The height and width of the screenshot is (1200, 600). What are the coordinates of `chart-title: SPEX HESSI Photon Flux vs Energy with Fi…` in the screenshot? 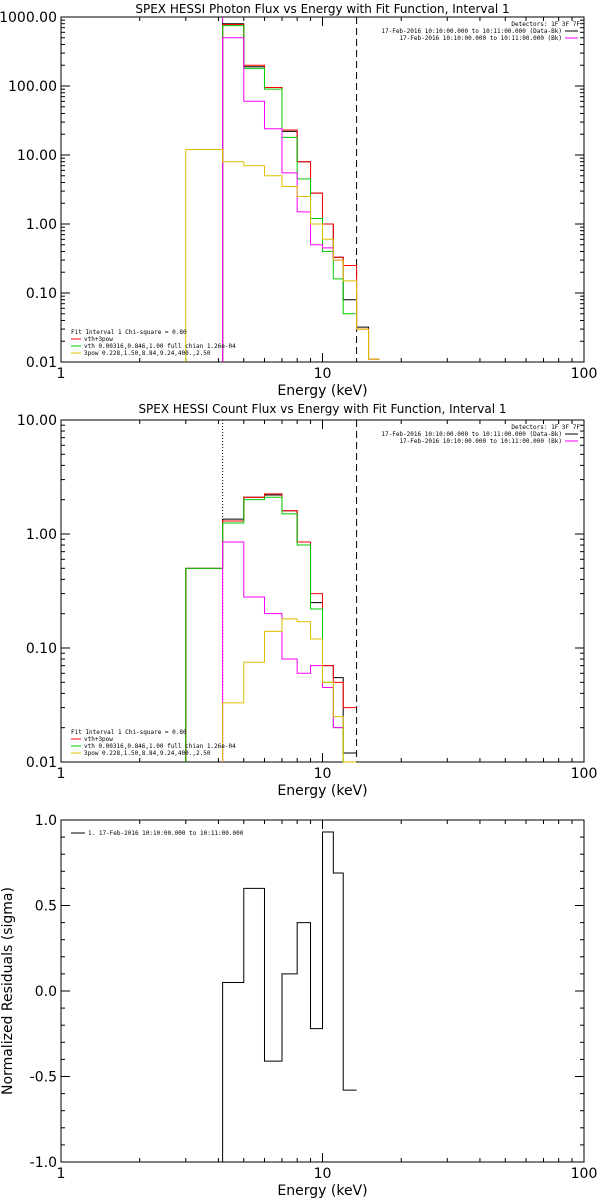 It's located at (322, 9).